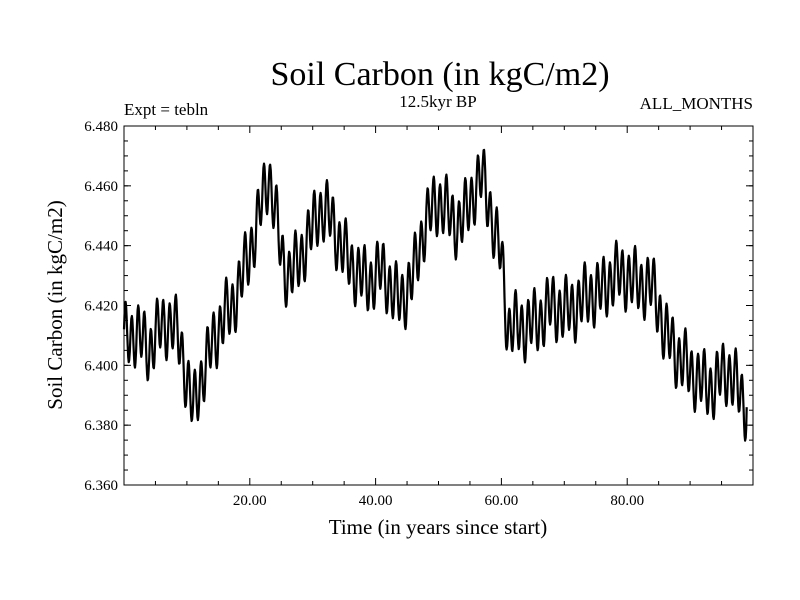 The height and width of the screenshot is (600, 800). What do you see at coordinates (439, 74) in the screenshot?
I see `chart-title: Soil Carbon (in kgC/m2)` at bounding box center [439, 74].